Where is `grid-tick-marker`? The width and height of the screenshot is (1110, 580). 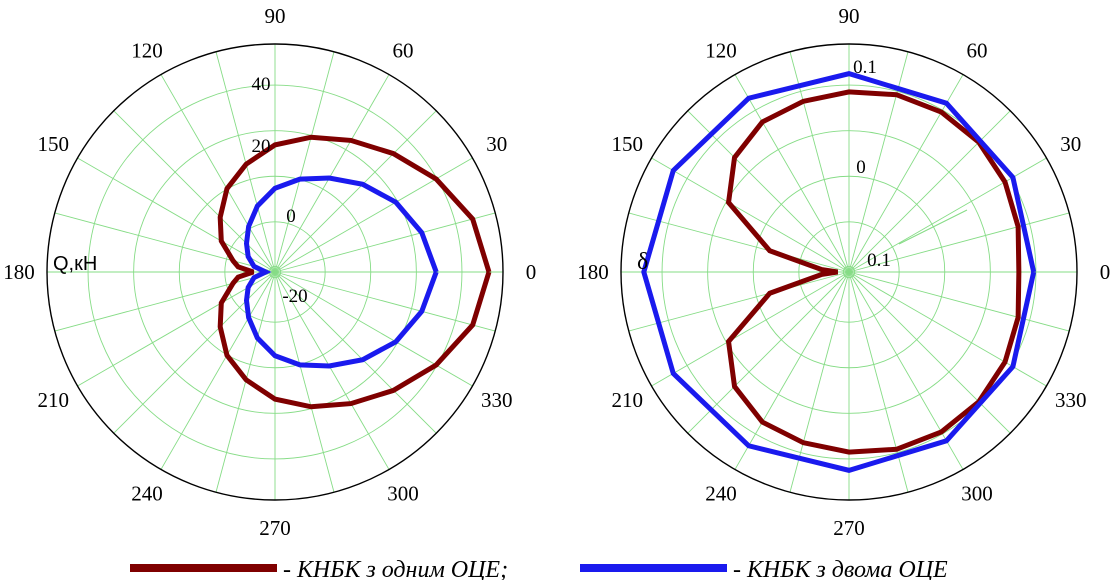
grid-tick-marker is located at coordinates (933, 227).